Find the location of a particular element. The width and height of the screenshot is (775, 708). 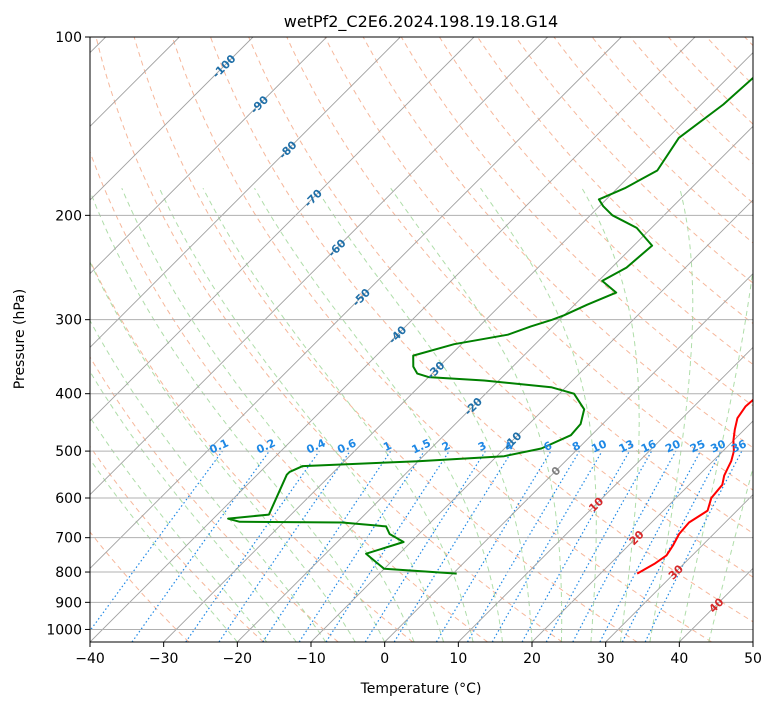

y-tick-label: 300 is located at coordinates (68, 321).